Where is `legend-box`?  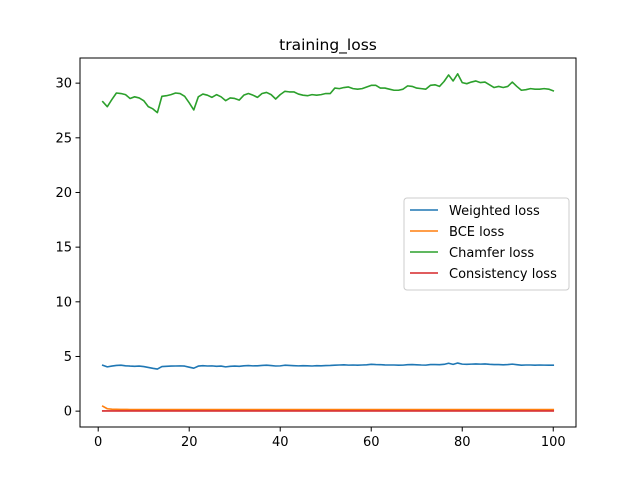
legend-box is located at coordinates (486, 244).